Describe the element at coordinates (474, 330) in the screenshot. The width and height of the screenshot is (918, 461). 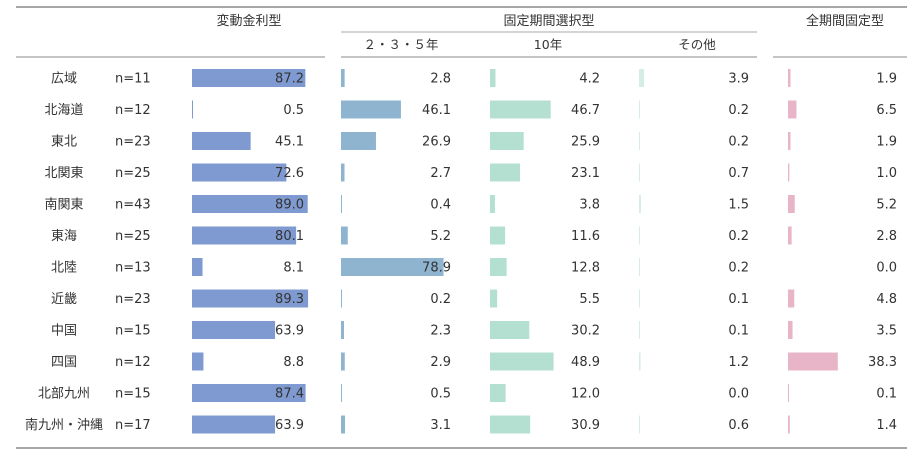
I see `table-row: 中国 n=15 63.9 2.3 30.2 0.1 3.5` at that location.